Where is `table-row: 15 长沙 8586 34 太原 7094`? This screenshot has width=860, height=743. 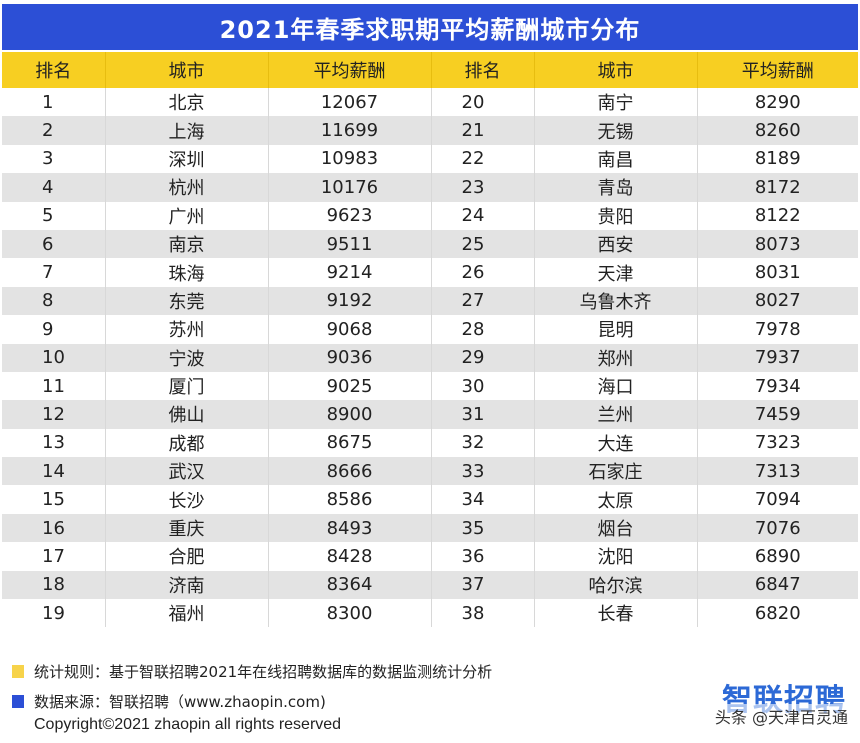 table-row: 15 长沙 8586 34 太原 7094 is located at coordinates (430, 499).